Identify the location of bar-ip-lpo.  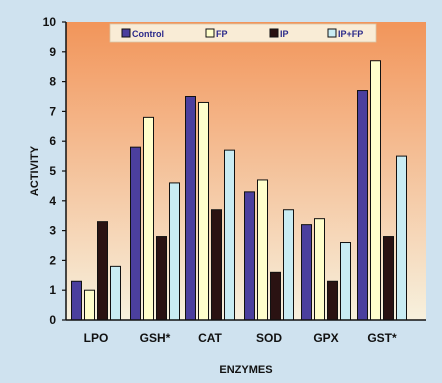
(102, 271).